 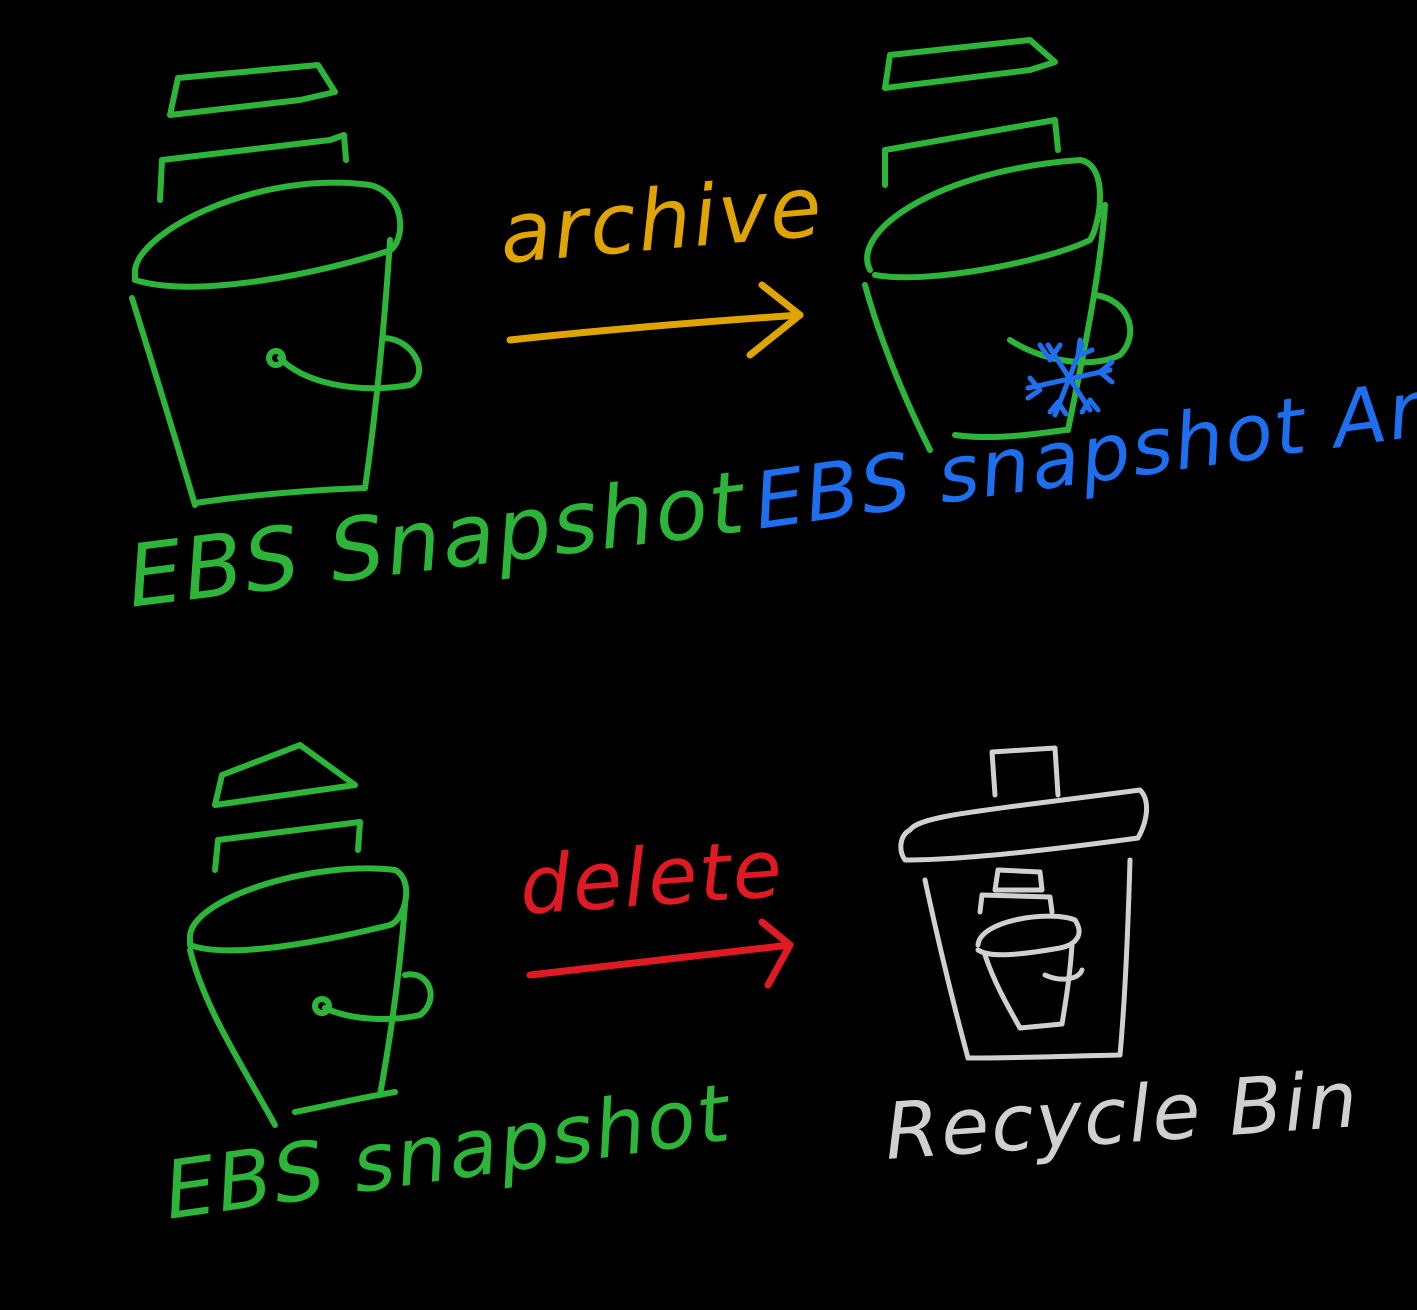 I want to click on trash-bin-icon, so click(x=1023, y=903).